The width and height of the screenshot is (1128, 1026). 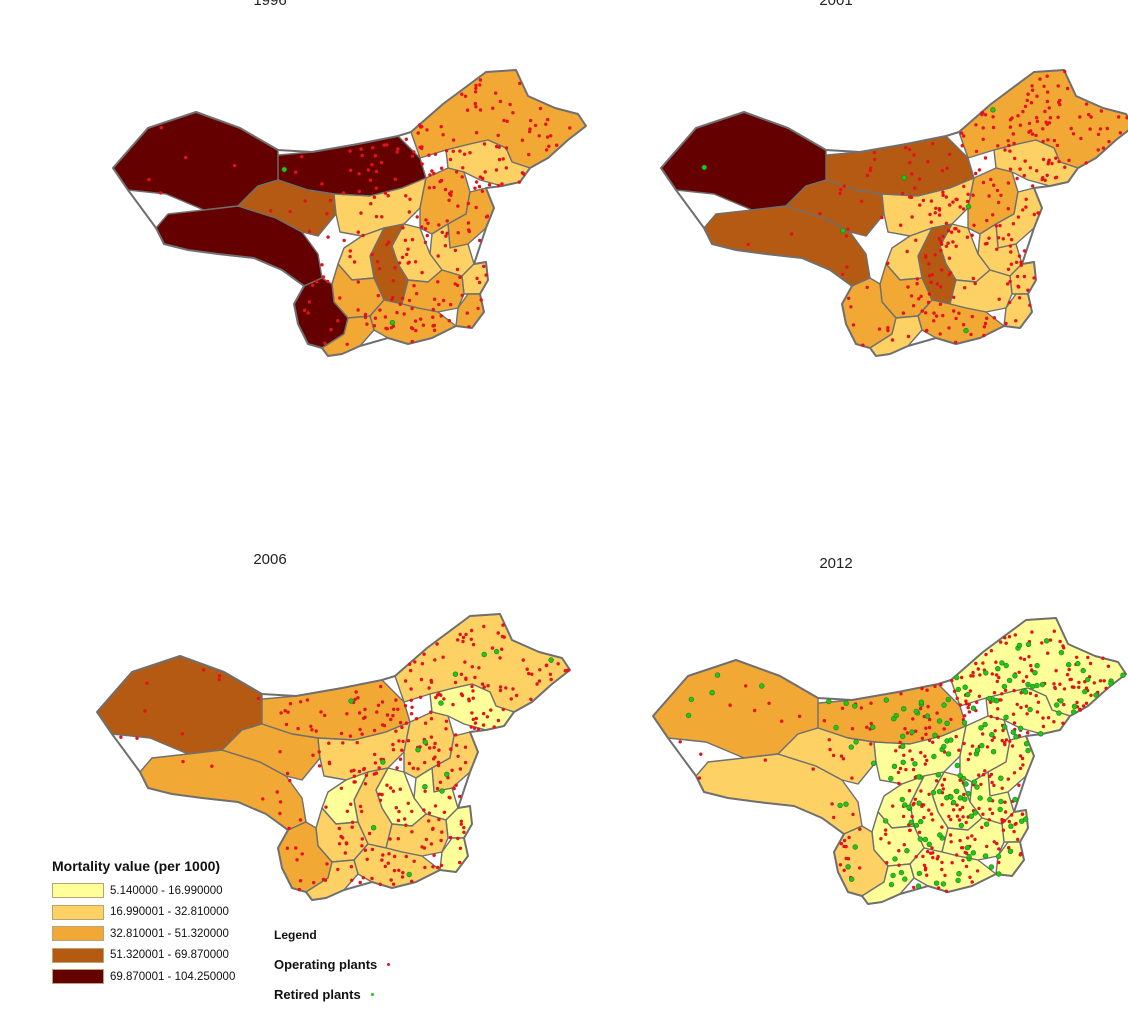 I want to click on china-map, so click(x=333, y=757).